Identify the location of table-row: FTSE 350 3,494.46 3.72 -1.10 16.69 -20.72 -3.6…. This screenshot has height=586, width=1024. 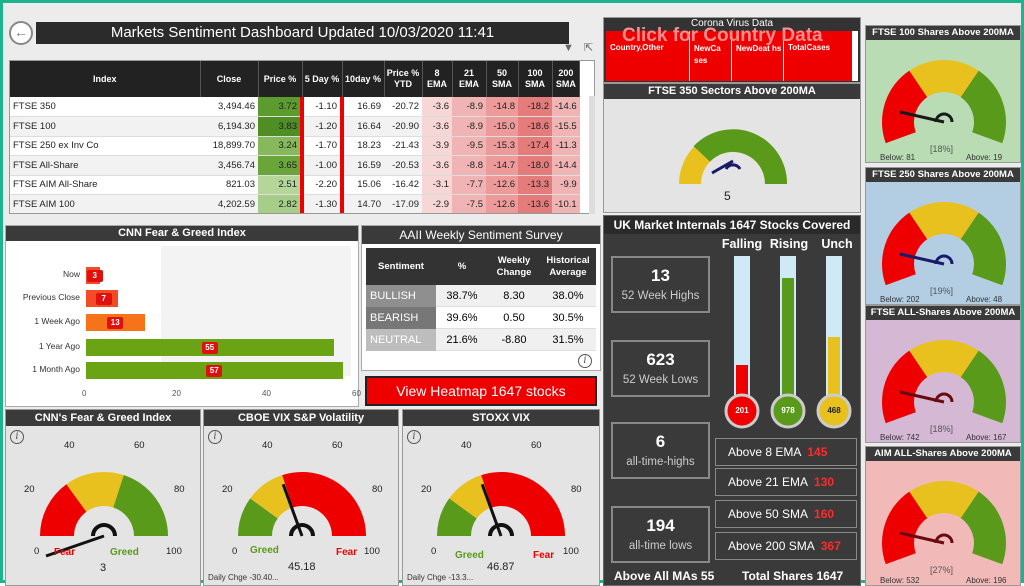
(295, 107).